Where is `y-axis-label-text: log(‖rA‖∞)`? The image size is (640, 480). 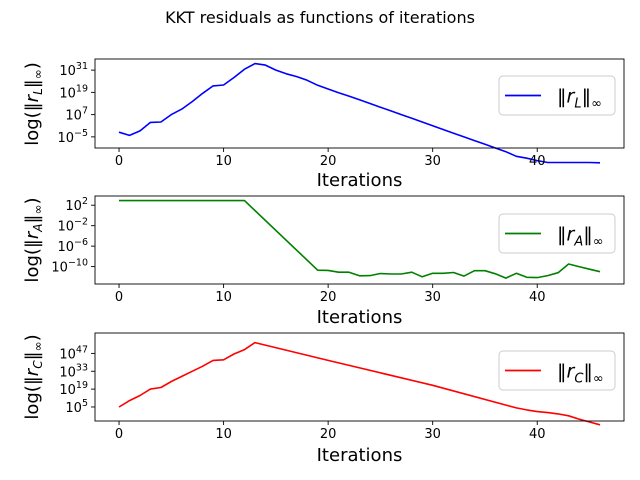 y-axis-label-text: log(‖rA‖∞) is located at coordinates (33, 239).